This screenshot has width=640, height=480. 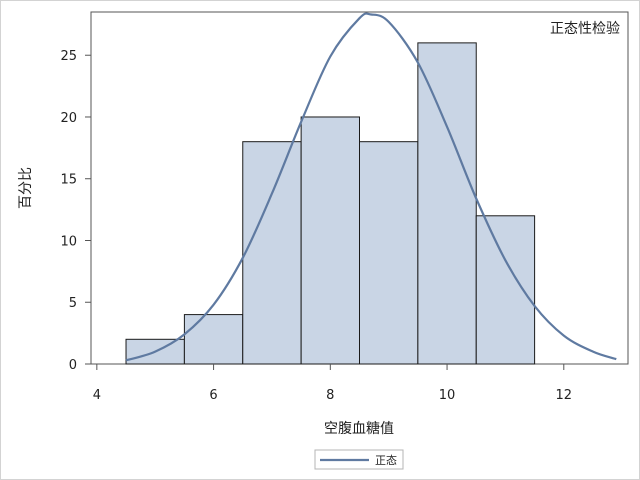 I want to click on y-axis: 0 5 10 15 20 25, so click(x=75, y=211).